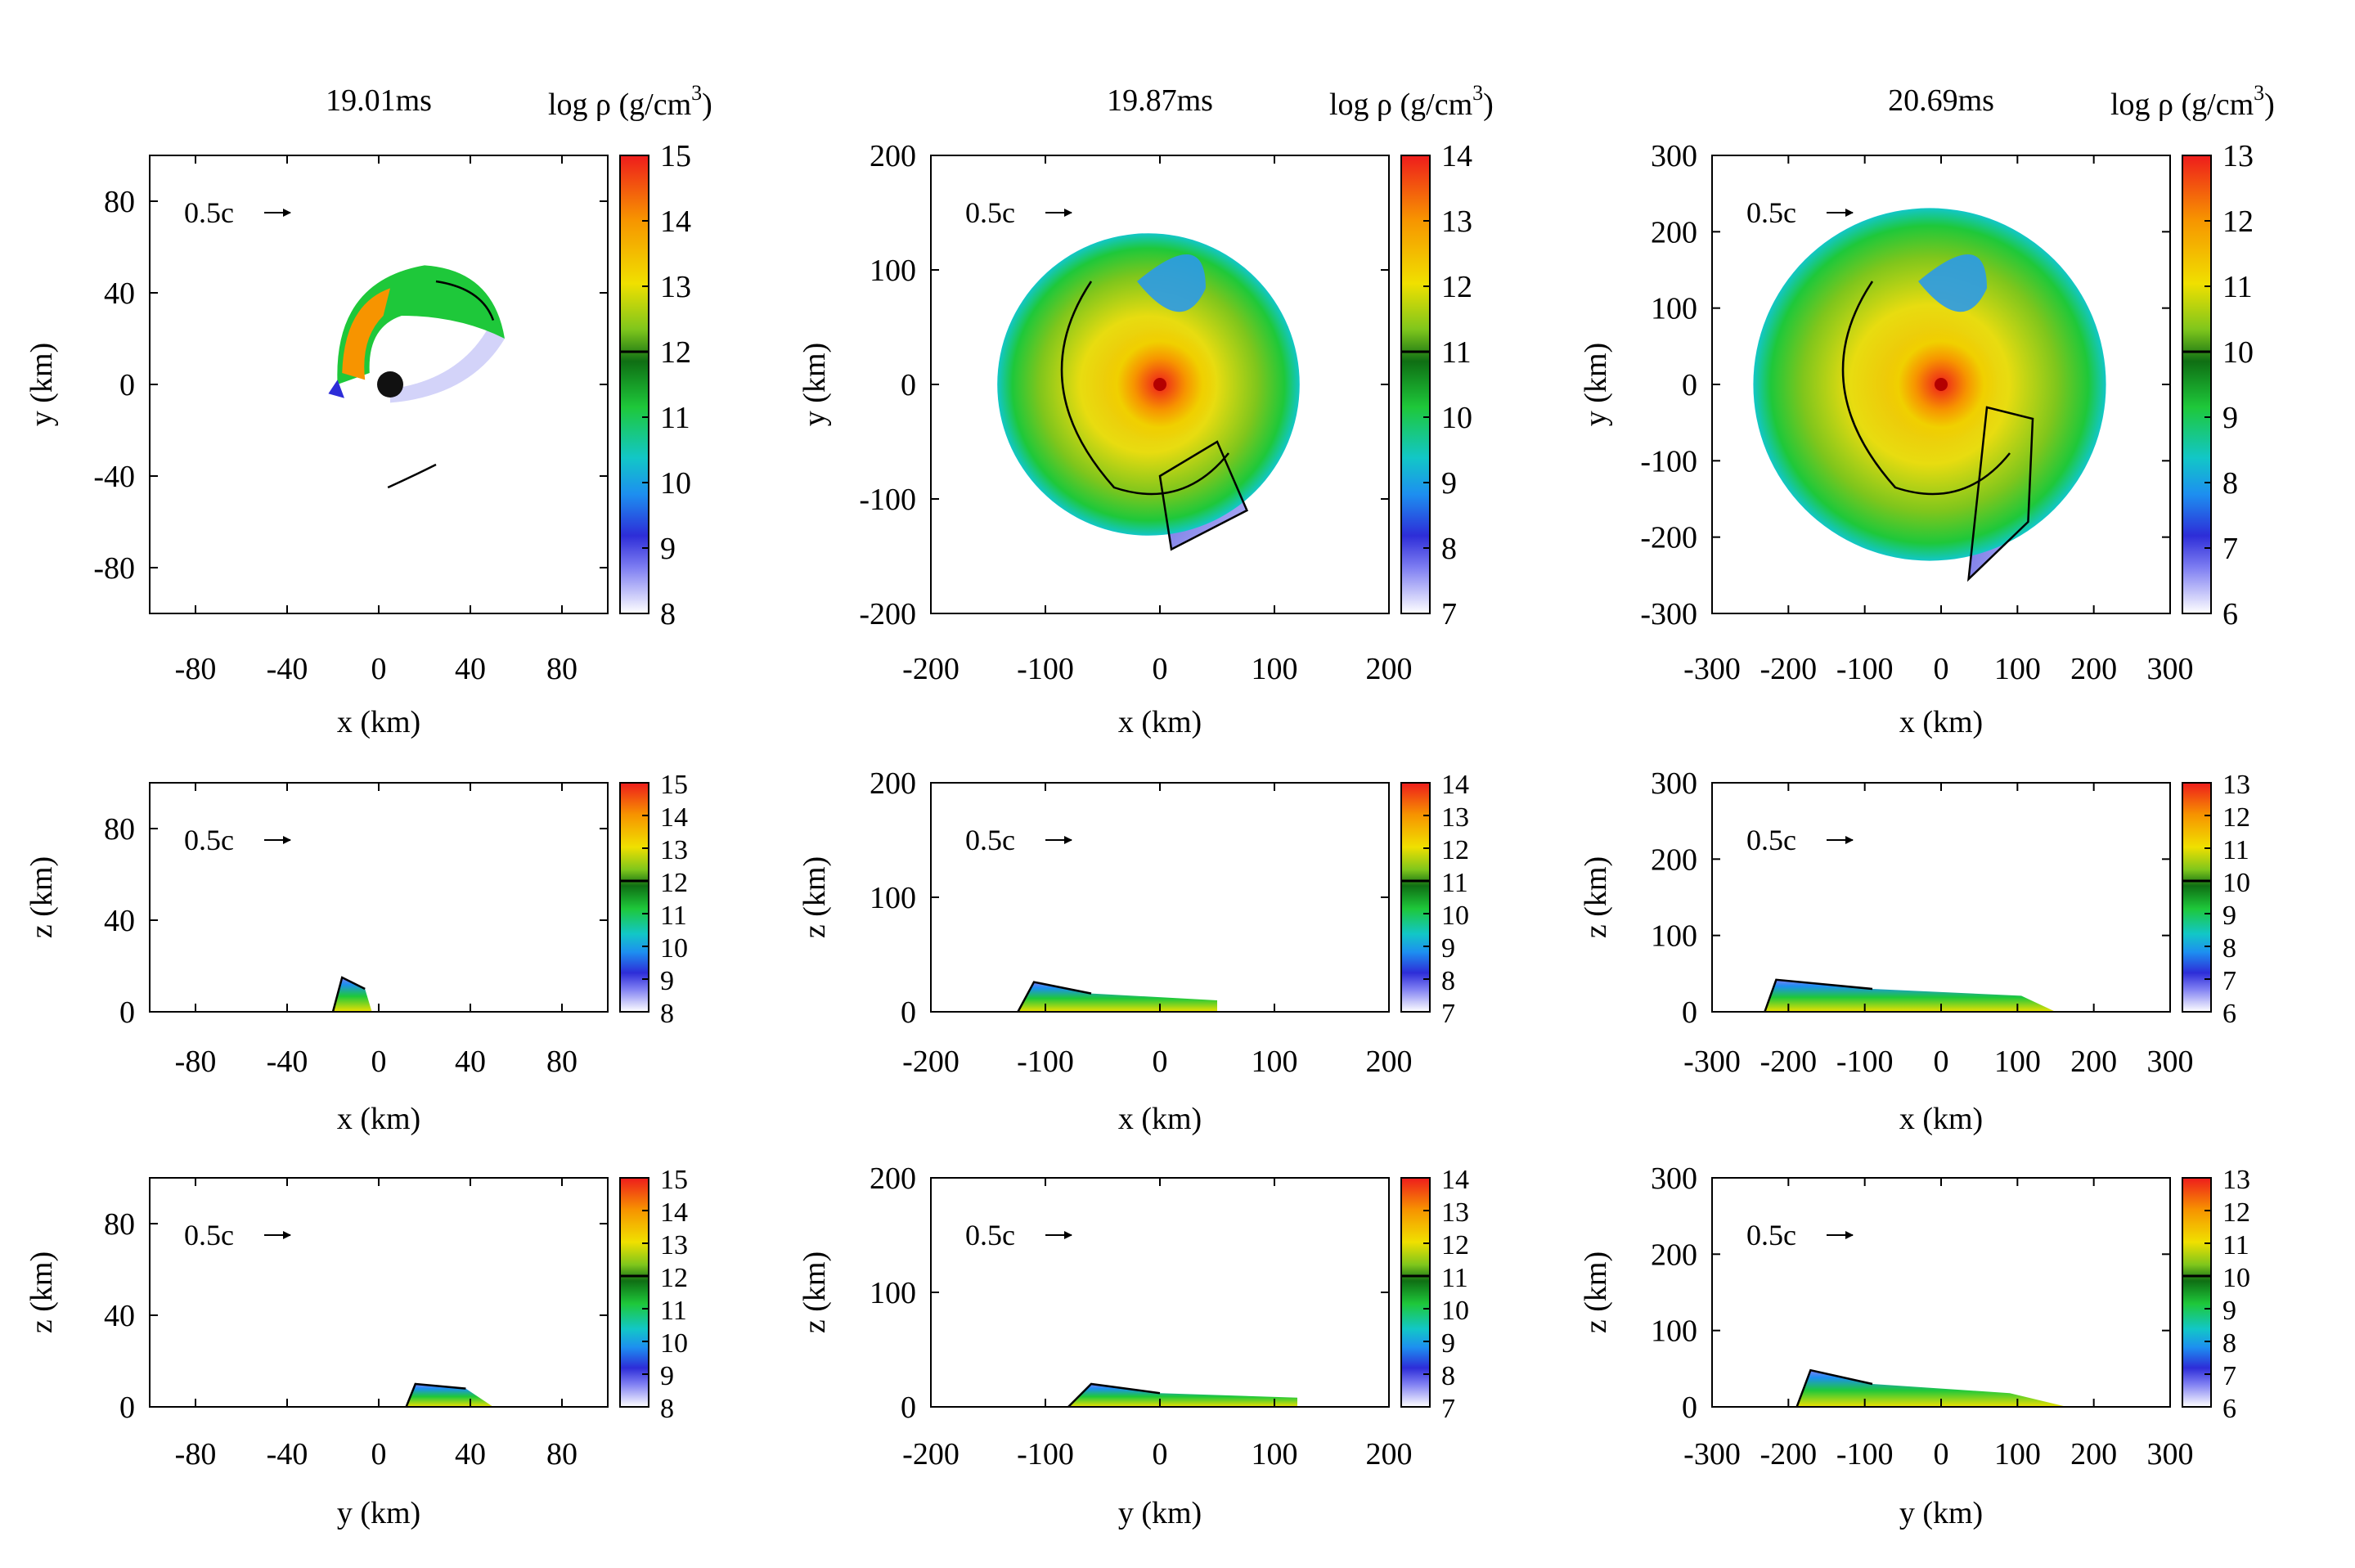  What do you see at coordinates (674, 817) in the screenshot?
I see `colorbar-tick-label: 14` at bounding box center [674, 817].